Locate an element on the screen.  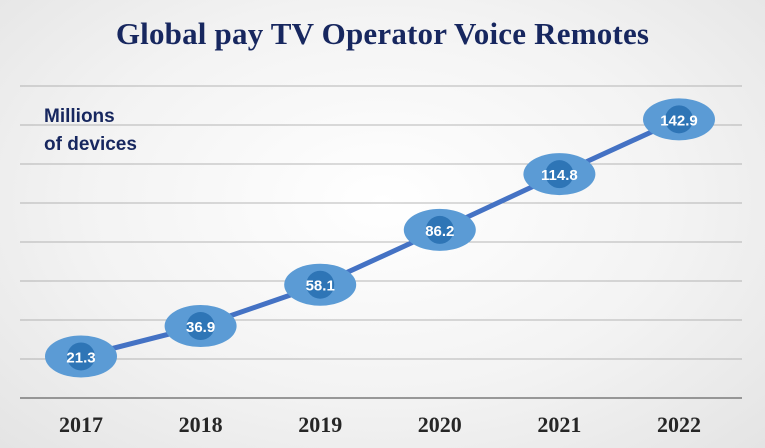
unit-label: Millions of devices is located at coordinates (90, 131).